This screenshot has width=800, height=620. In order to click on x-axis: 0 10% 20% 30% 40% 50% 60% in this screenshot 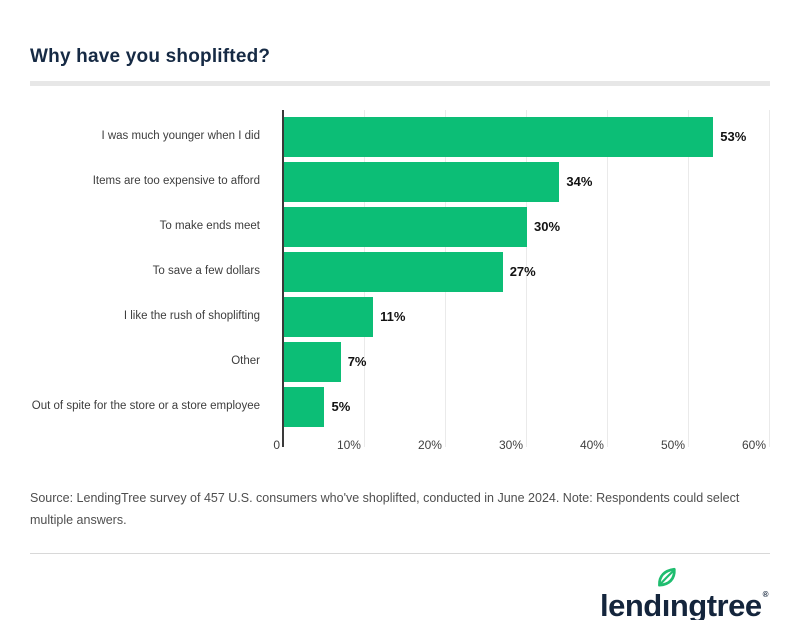, I will do `click(400, 447)`.